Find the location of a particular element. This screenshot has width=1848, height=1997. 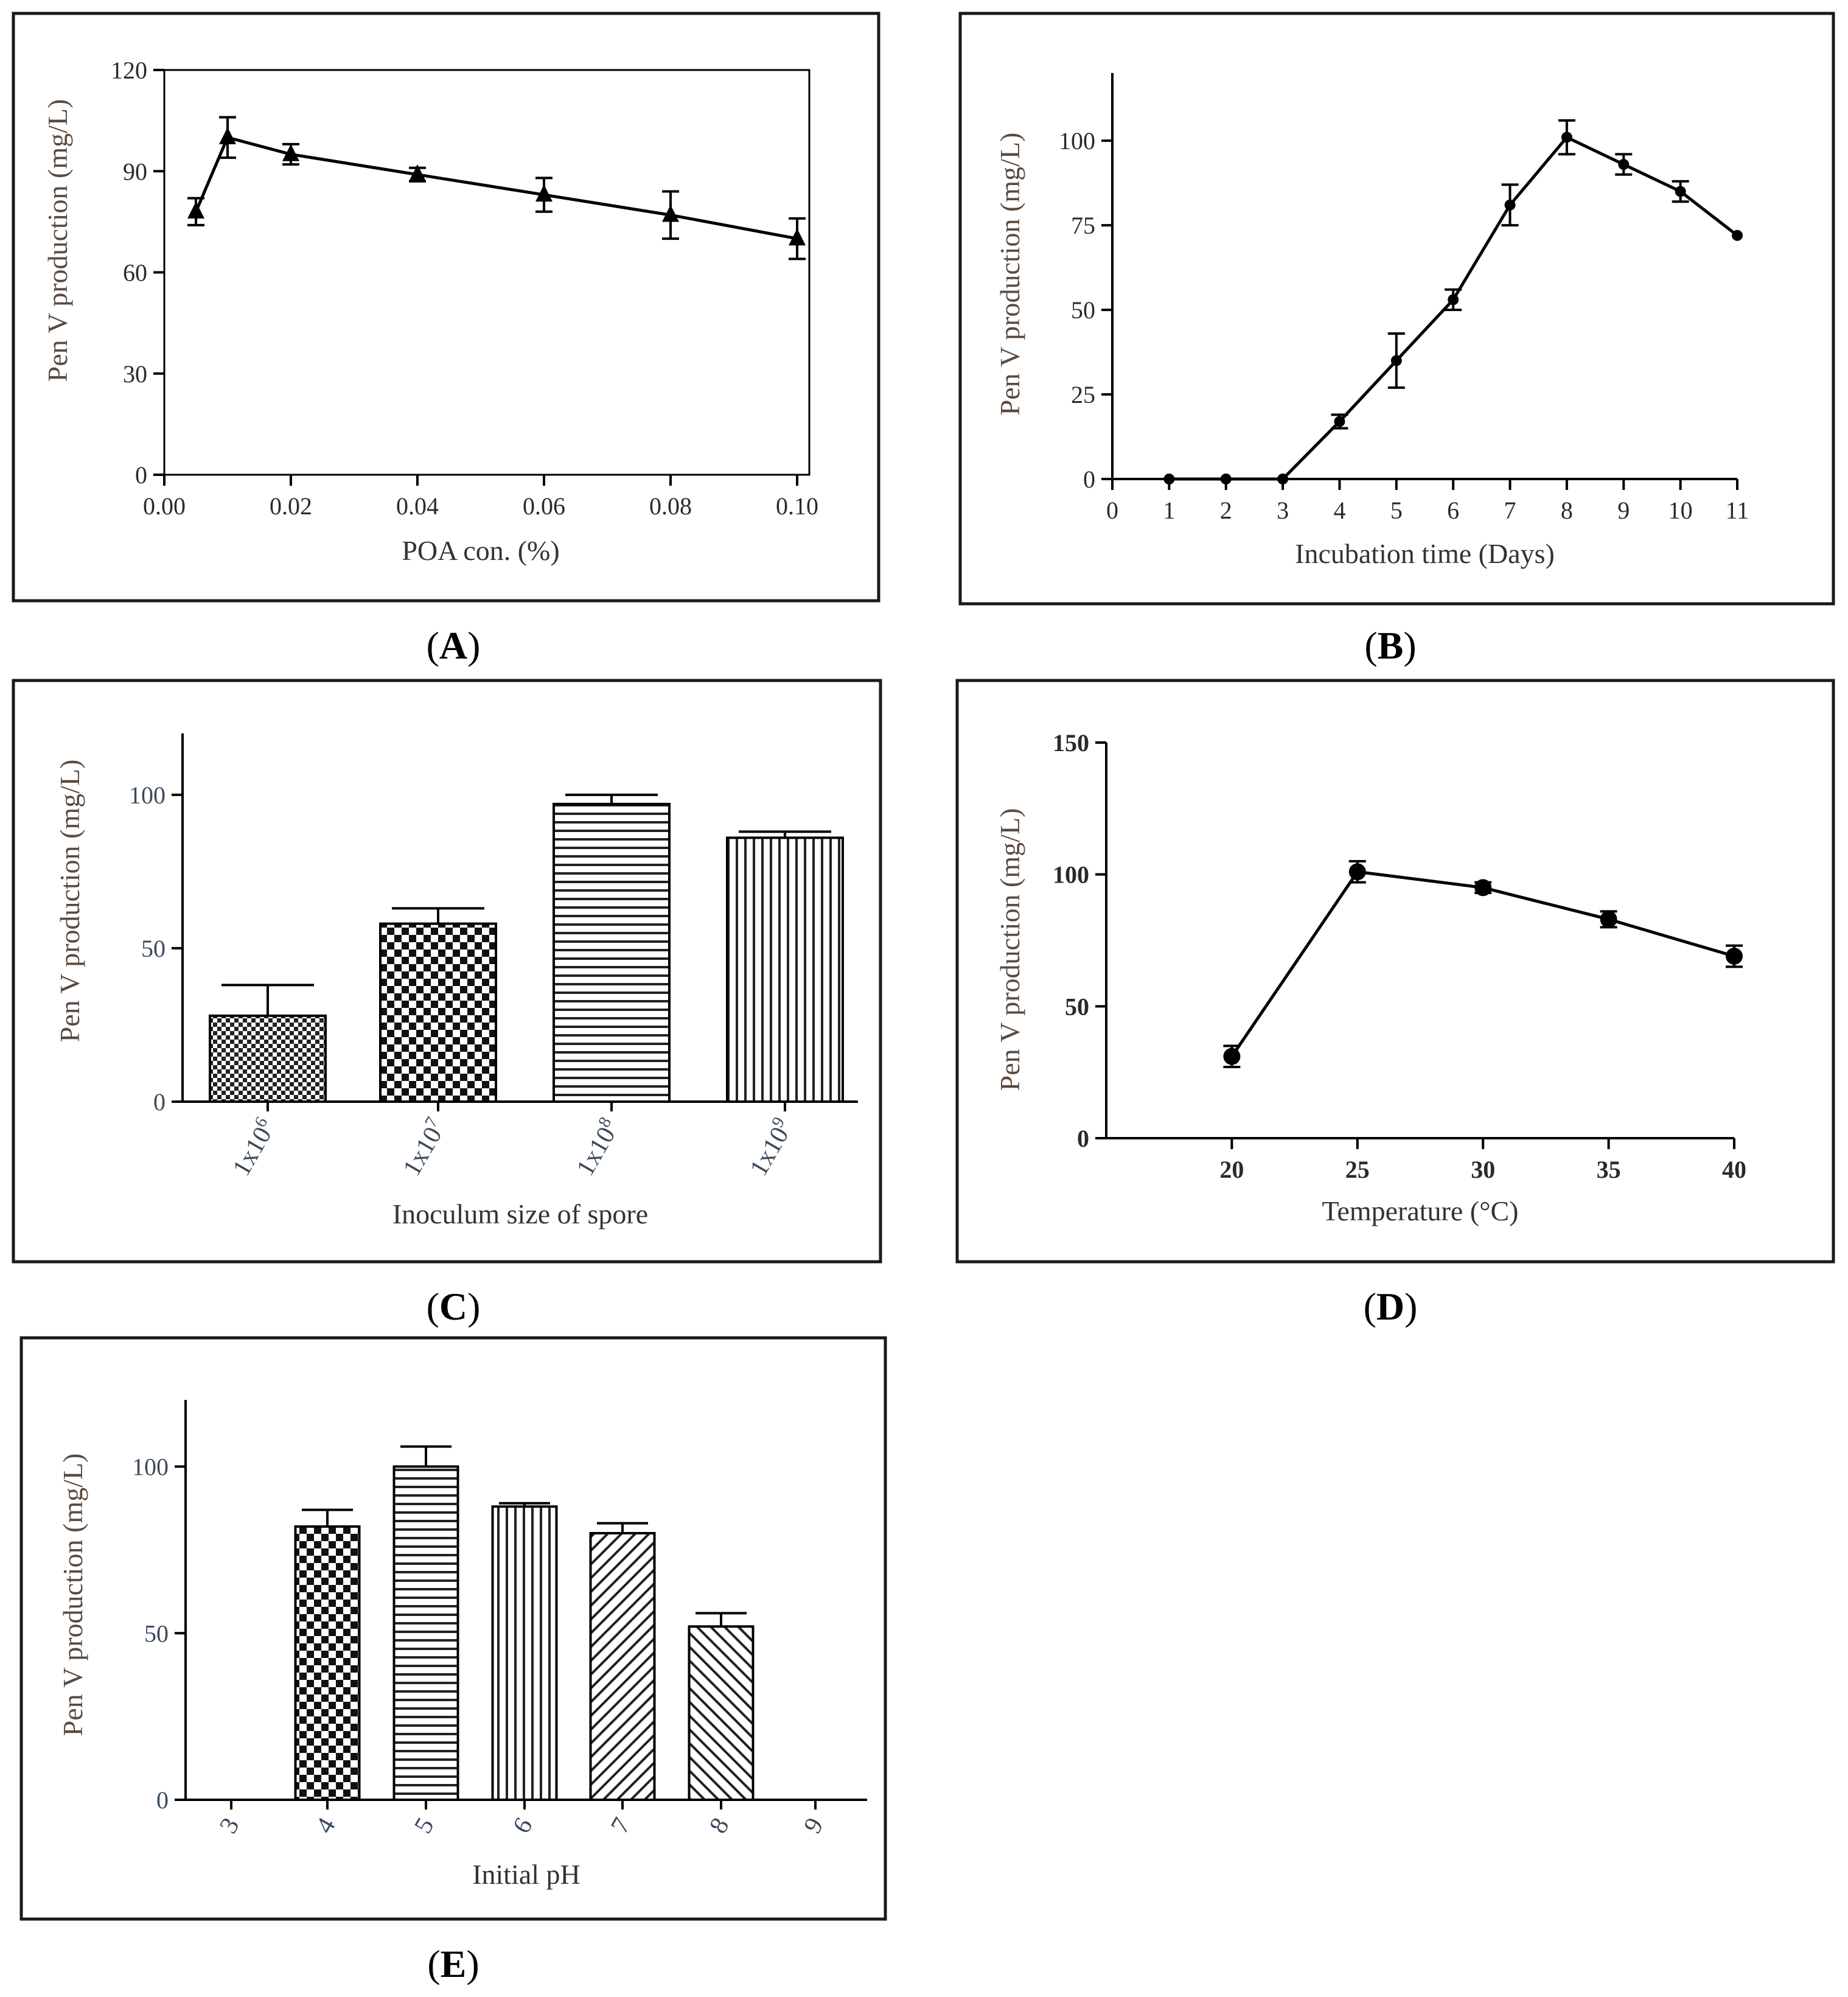

x-tick-label-b-0: 0 is located at coordinates (1112, 510).